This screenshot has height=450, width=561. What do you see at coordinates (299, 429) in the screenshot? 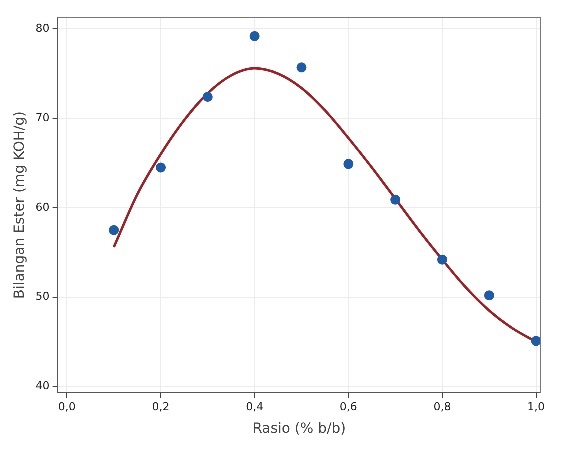
I see `x-axis-title: Rasio (% b/b)` at bounding box center [299, 429].